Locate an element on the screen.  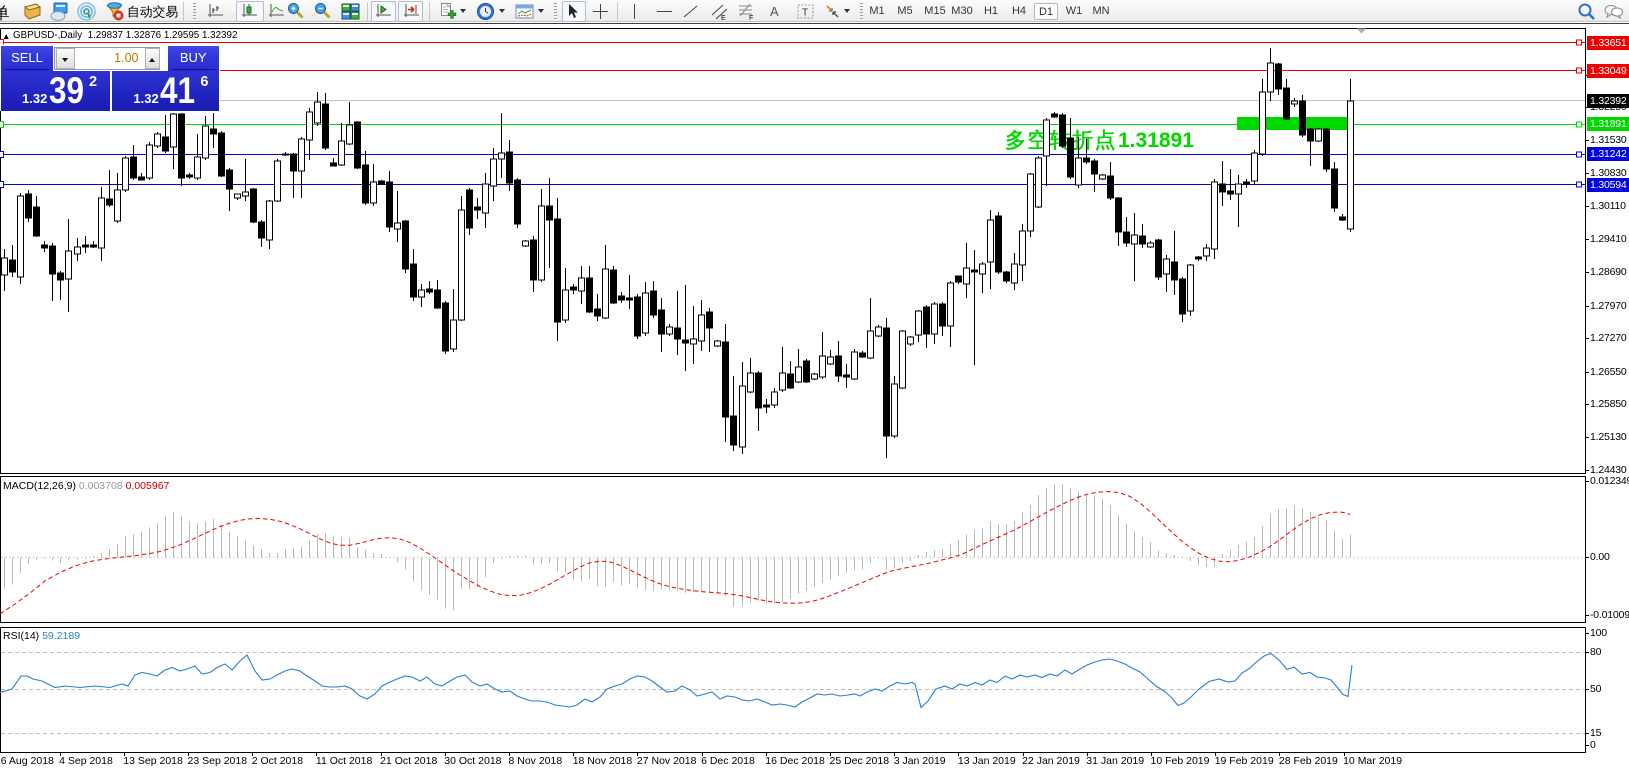
svg-text: E is located at coordinates (723, 18).